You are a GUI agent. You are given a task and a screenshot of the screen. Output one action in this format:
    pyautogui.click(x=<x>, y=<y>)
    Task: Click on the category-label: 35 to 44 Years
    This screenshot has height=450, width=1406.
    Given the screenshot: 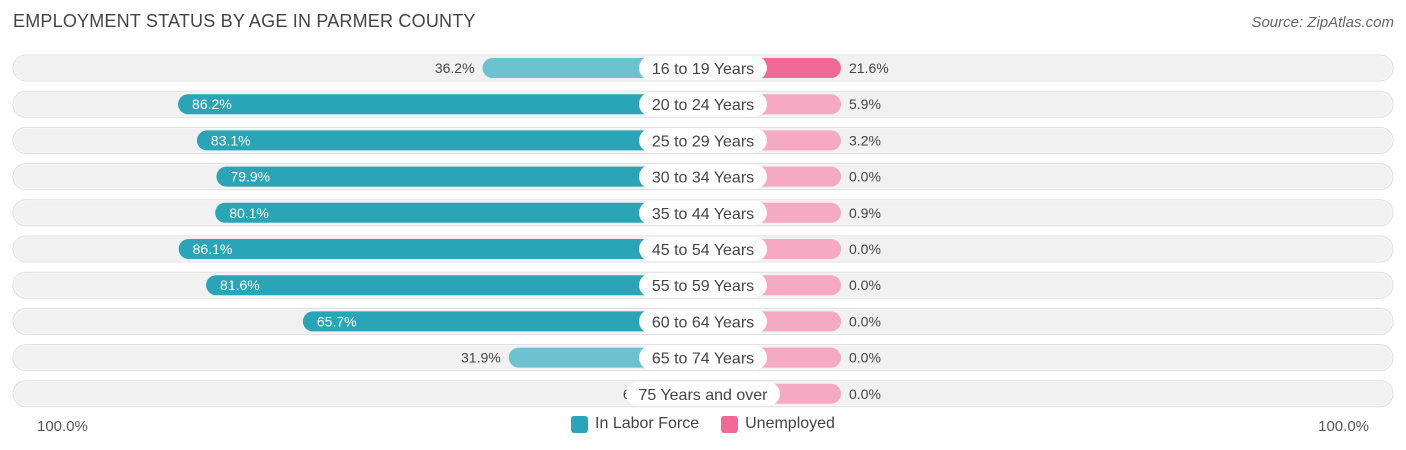 What is the action you would take?
    pyautogui.click(x=703, y=214)
    